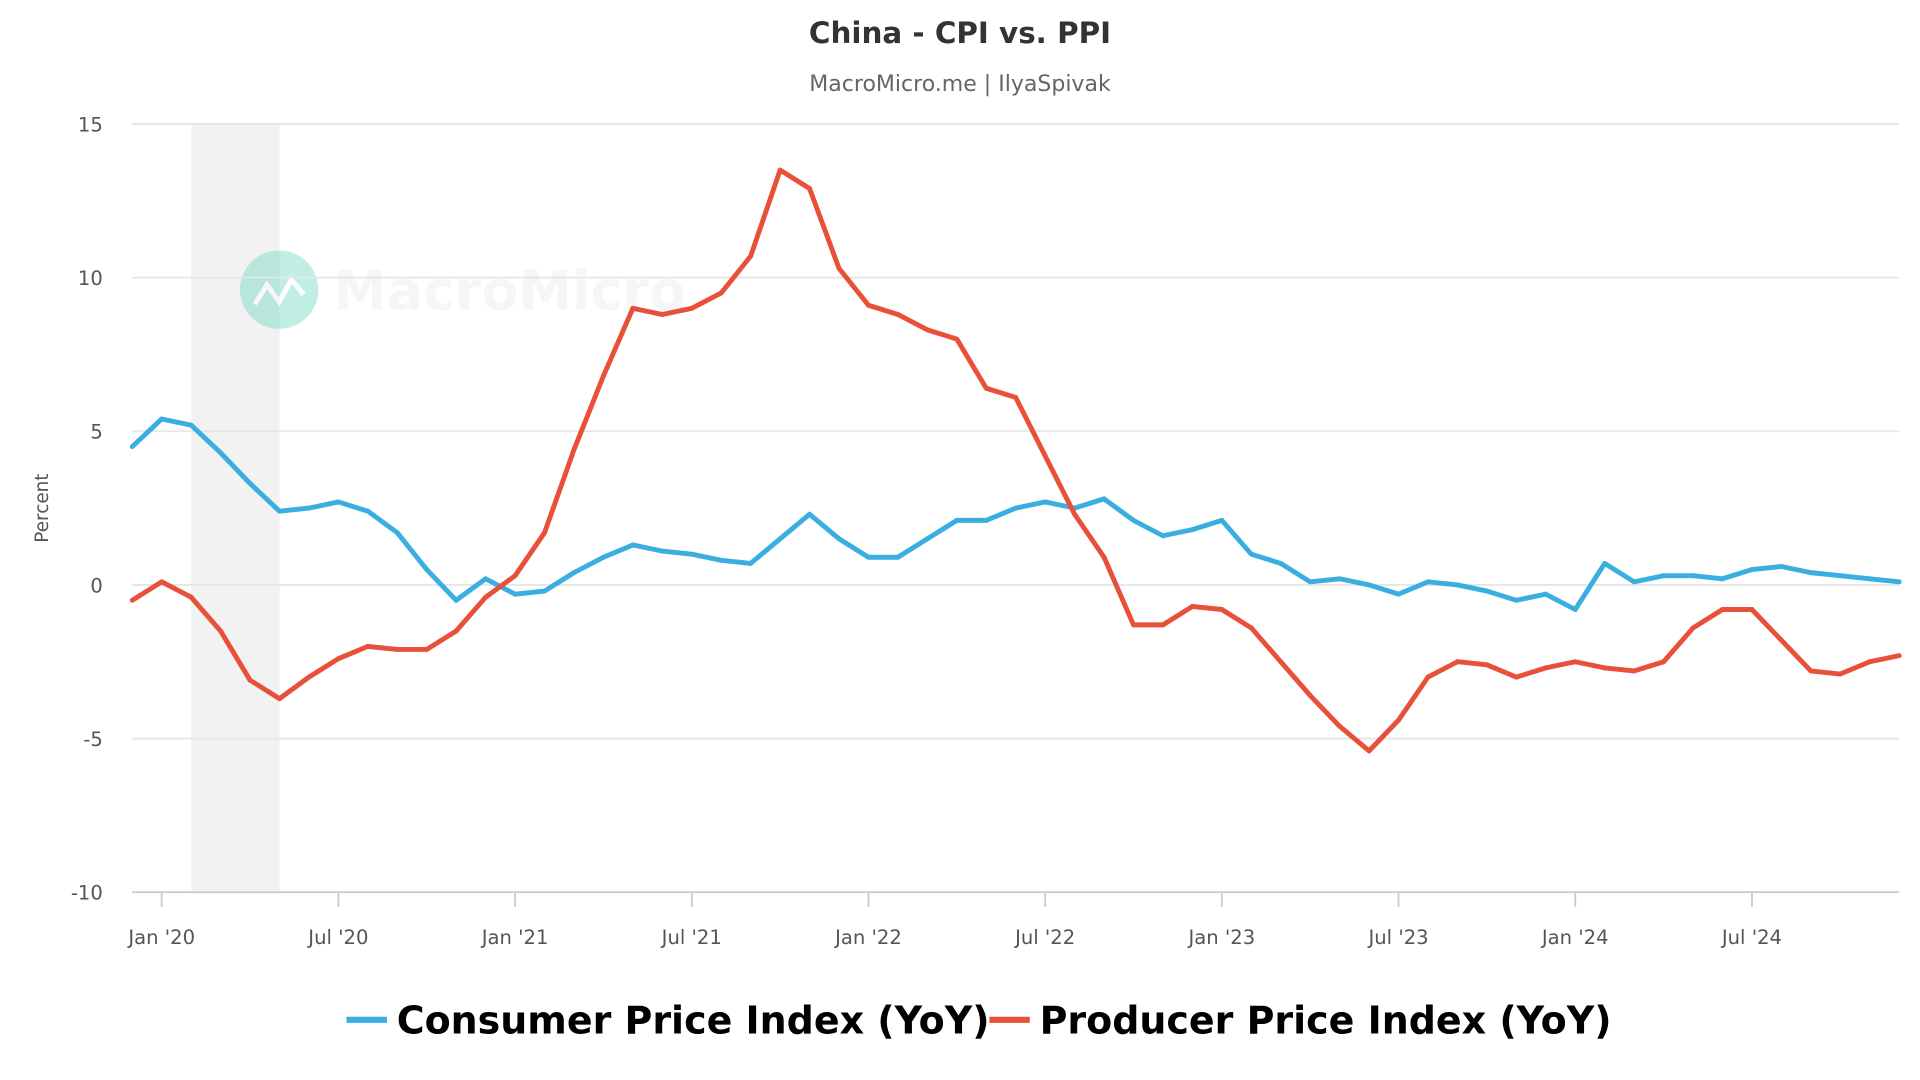 The height and width of the screenshot is (1080, 1920). I want to click on svg-text: MacroMicro, so click(509, 290).